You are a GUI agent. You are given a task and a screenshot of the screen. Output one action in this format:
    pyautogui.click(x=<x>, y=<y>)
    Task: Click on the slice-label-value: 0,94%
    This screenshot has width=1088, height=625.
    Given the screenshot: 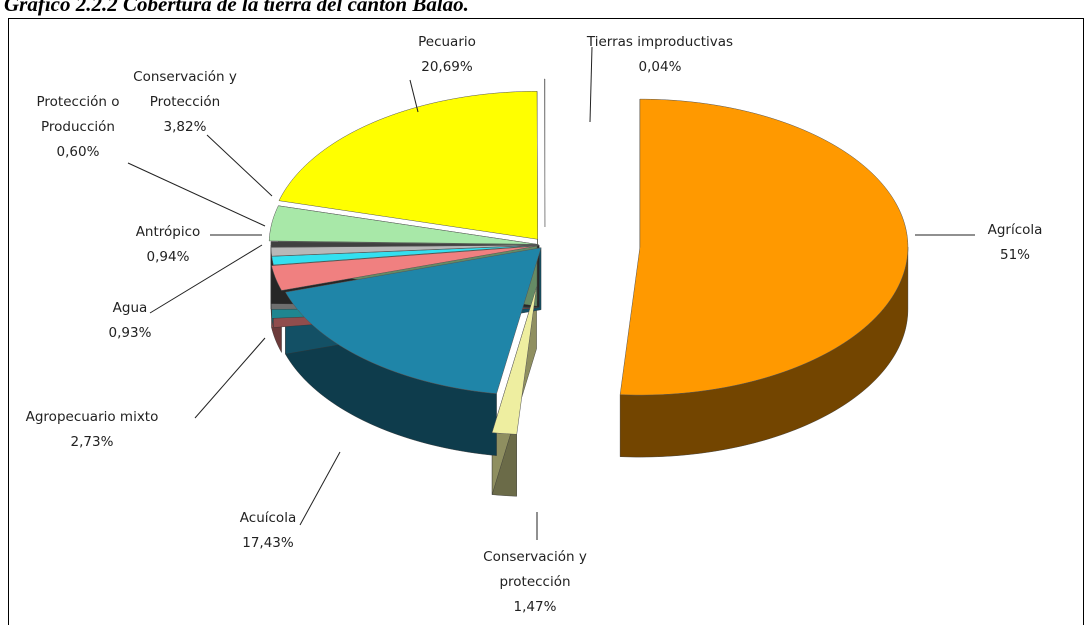 What is the action you would take?
    pyautogui.click(x=168, y=257)
    